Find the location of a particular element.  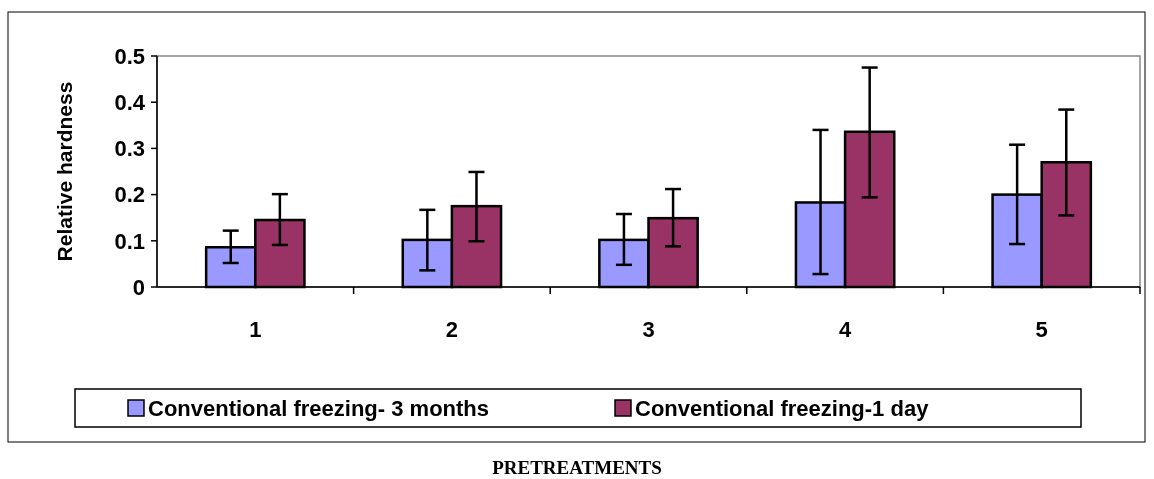

y-tick-label: 0.4 is located at coordinates (130, 102).